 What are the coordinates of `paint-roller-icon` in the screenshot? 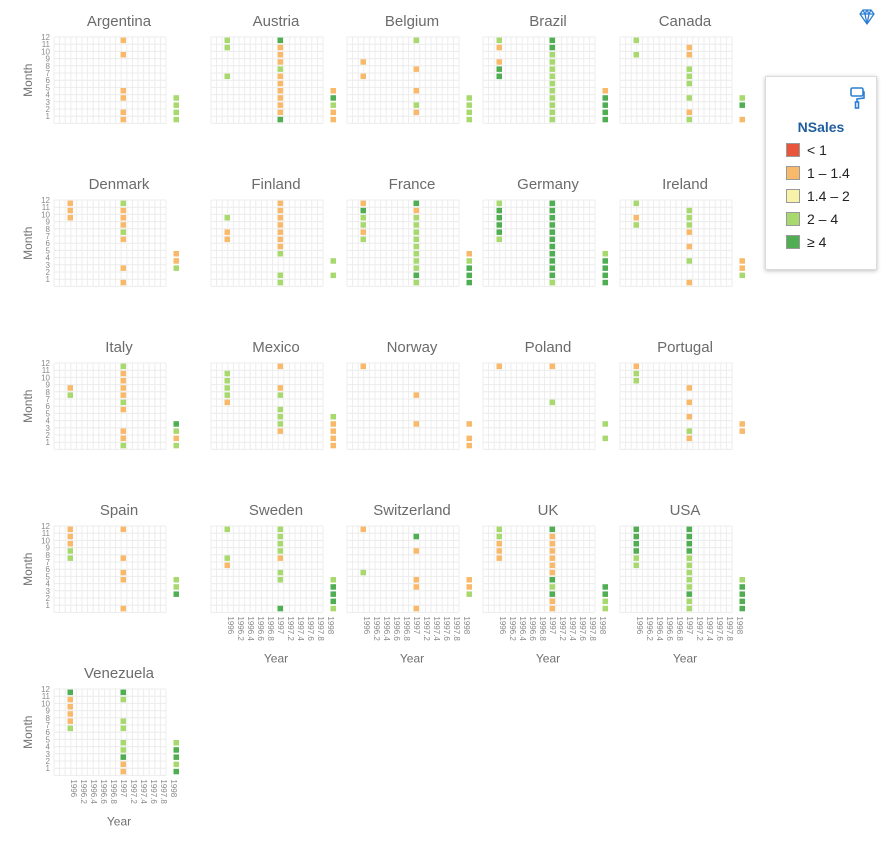 It's located at (857, 98).